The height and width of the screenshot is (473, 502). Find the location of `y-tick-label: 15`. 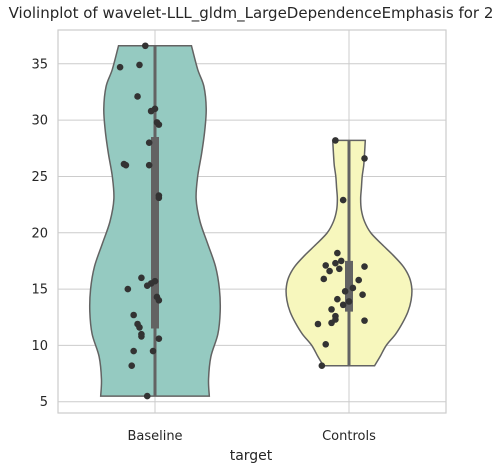

y-tick-label: 15 is located at coordinates (39, 290).